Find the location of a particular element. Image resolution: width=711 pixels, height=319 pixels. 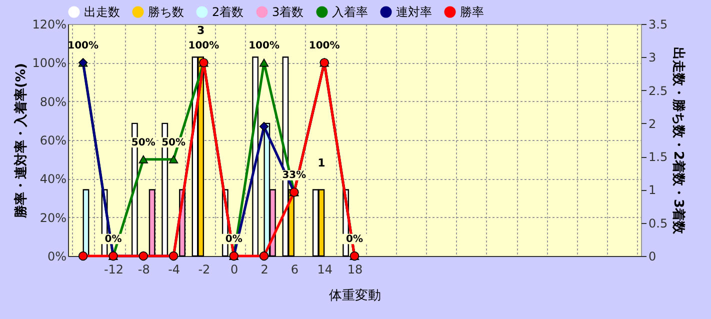

legend-label: 出走数 is located at coordinates (102, 12).